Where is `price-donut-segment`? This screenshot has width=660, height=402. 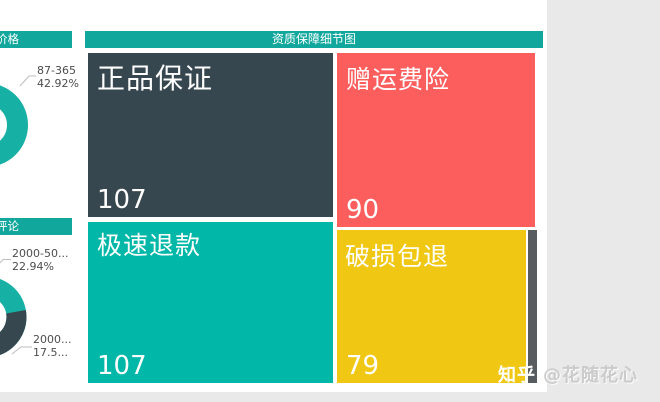 price-donut-segment is located at coordinates (14, 125).